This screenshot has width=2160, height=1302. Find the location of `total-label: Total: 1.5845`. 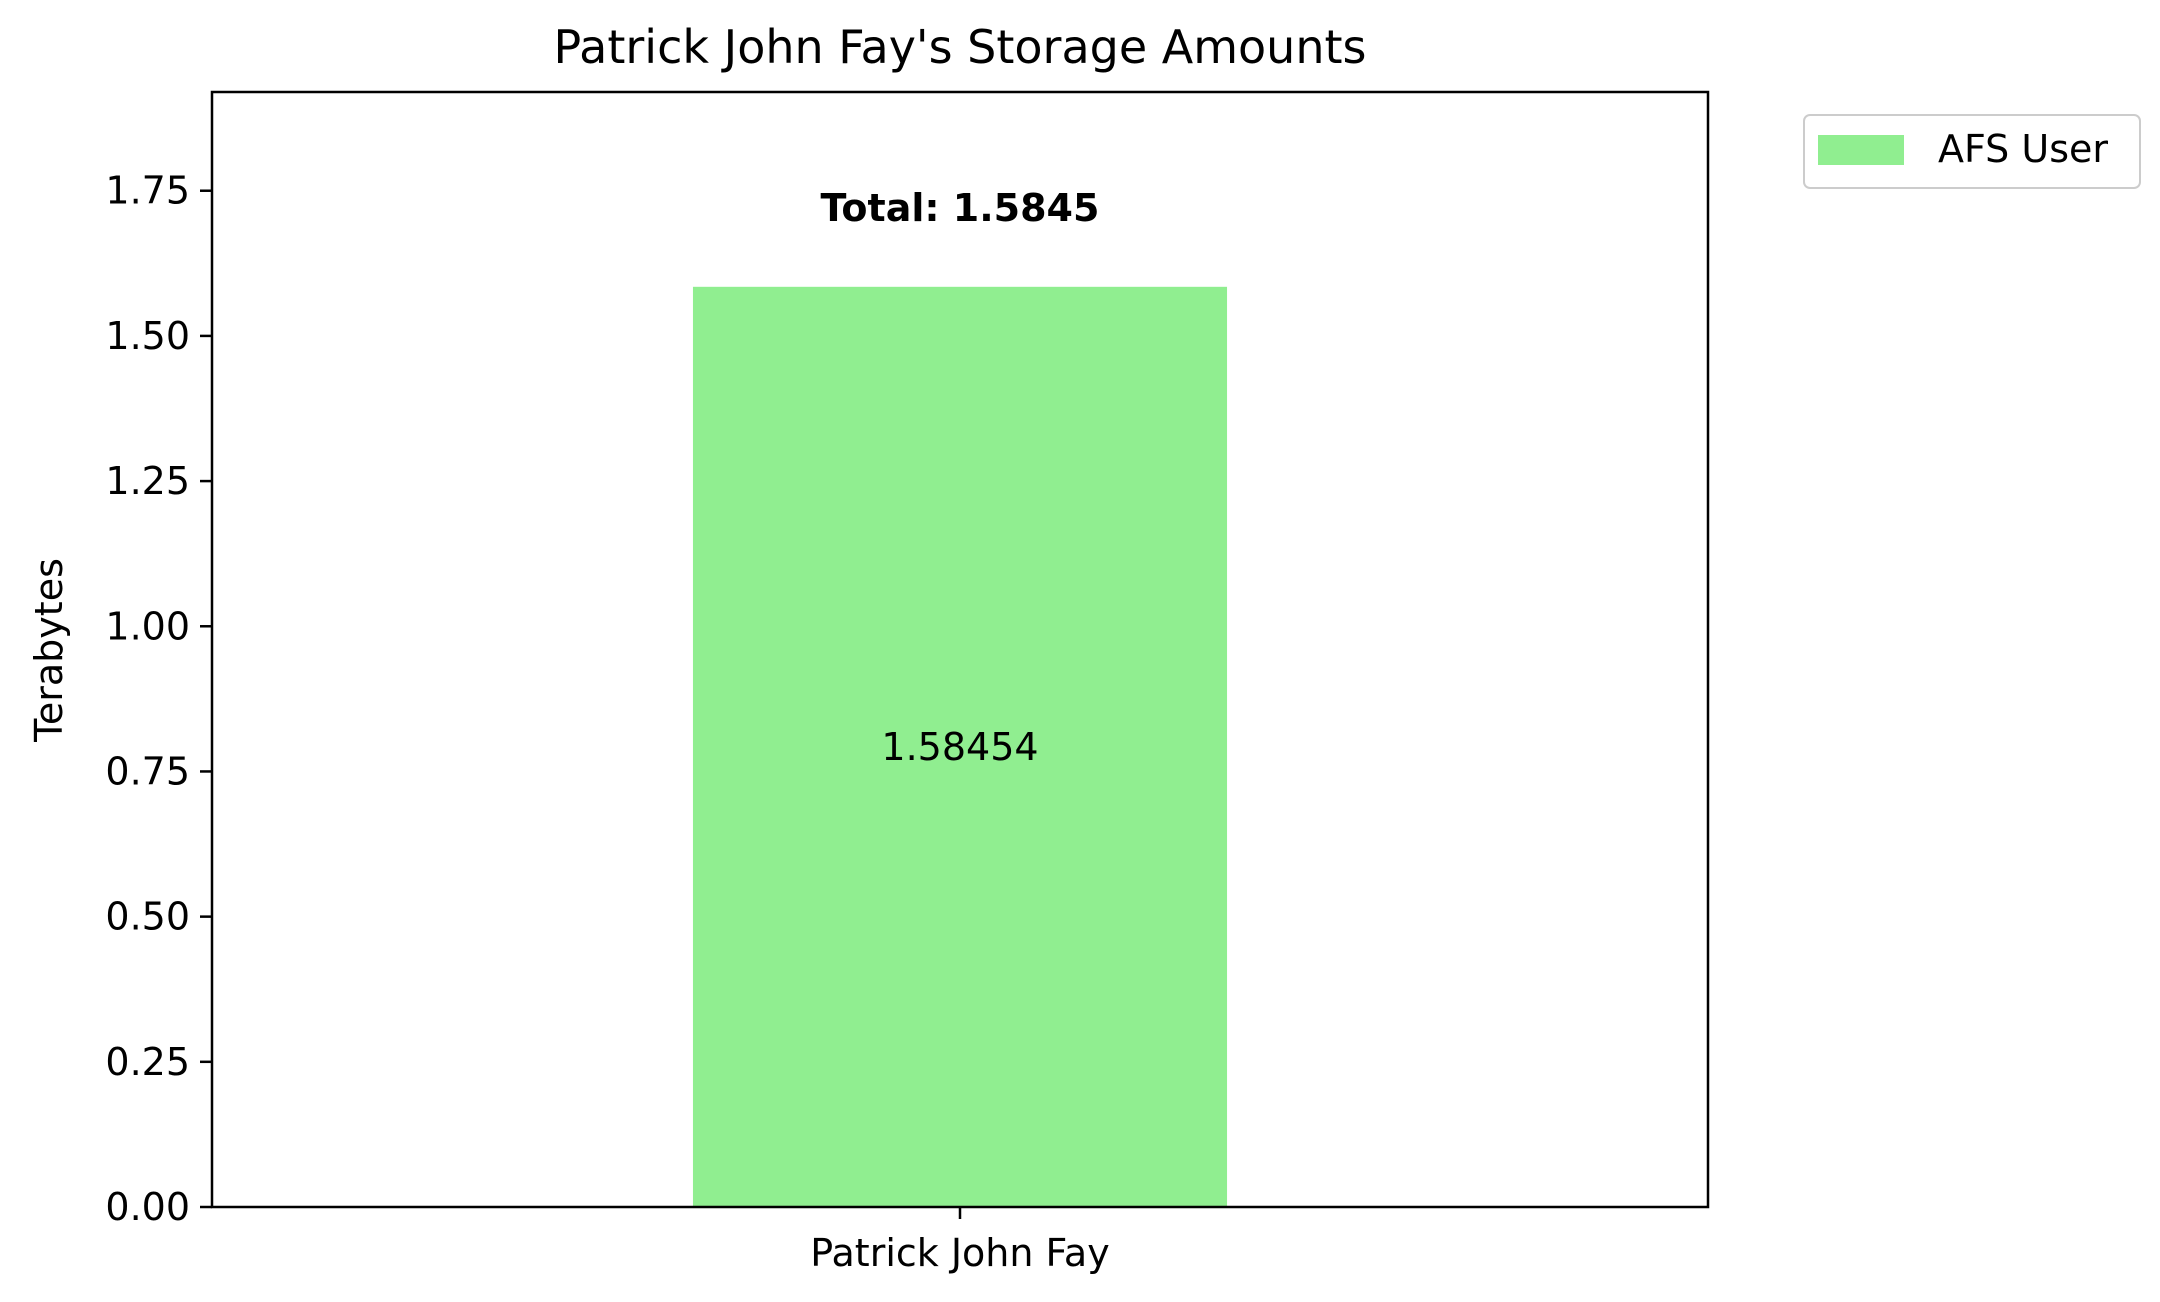

total-label: Total: 1.5845 is located at coordinates (960, 208).